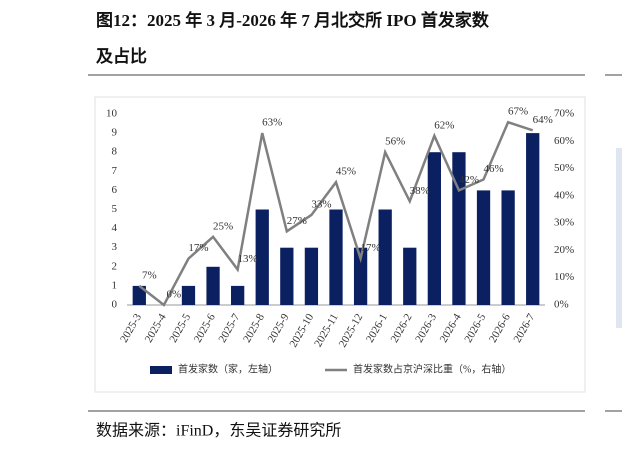 Image resolution: width=622 pixels, height=456 pixels. What do you see at coordinates (228, 368) in the screenshot?
I see `legend-label: 首发家数（家，左轴）` at bounding box center [228, 368].